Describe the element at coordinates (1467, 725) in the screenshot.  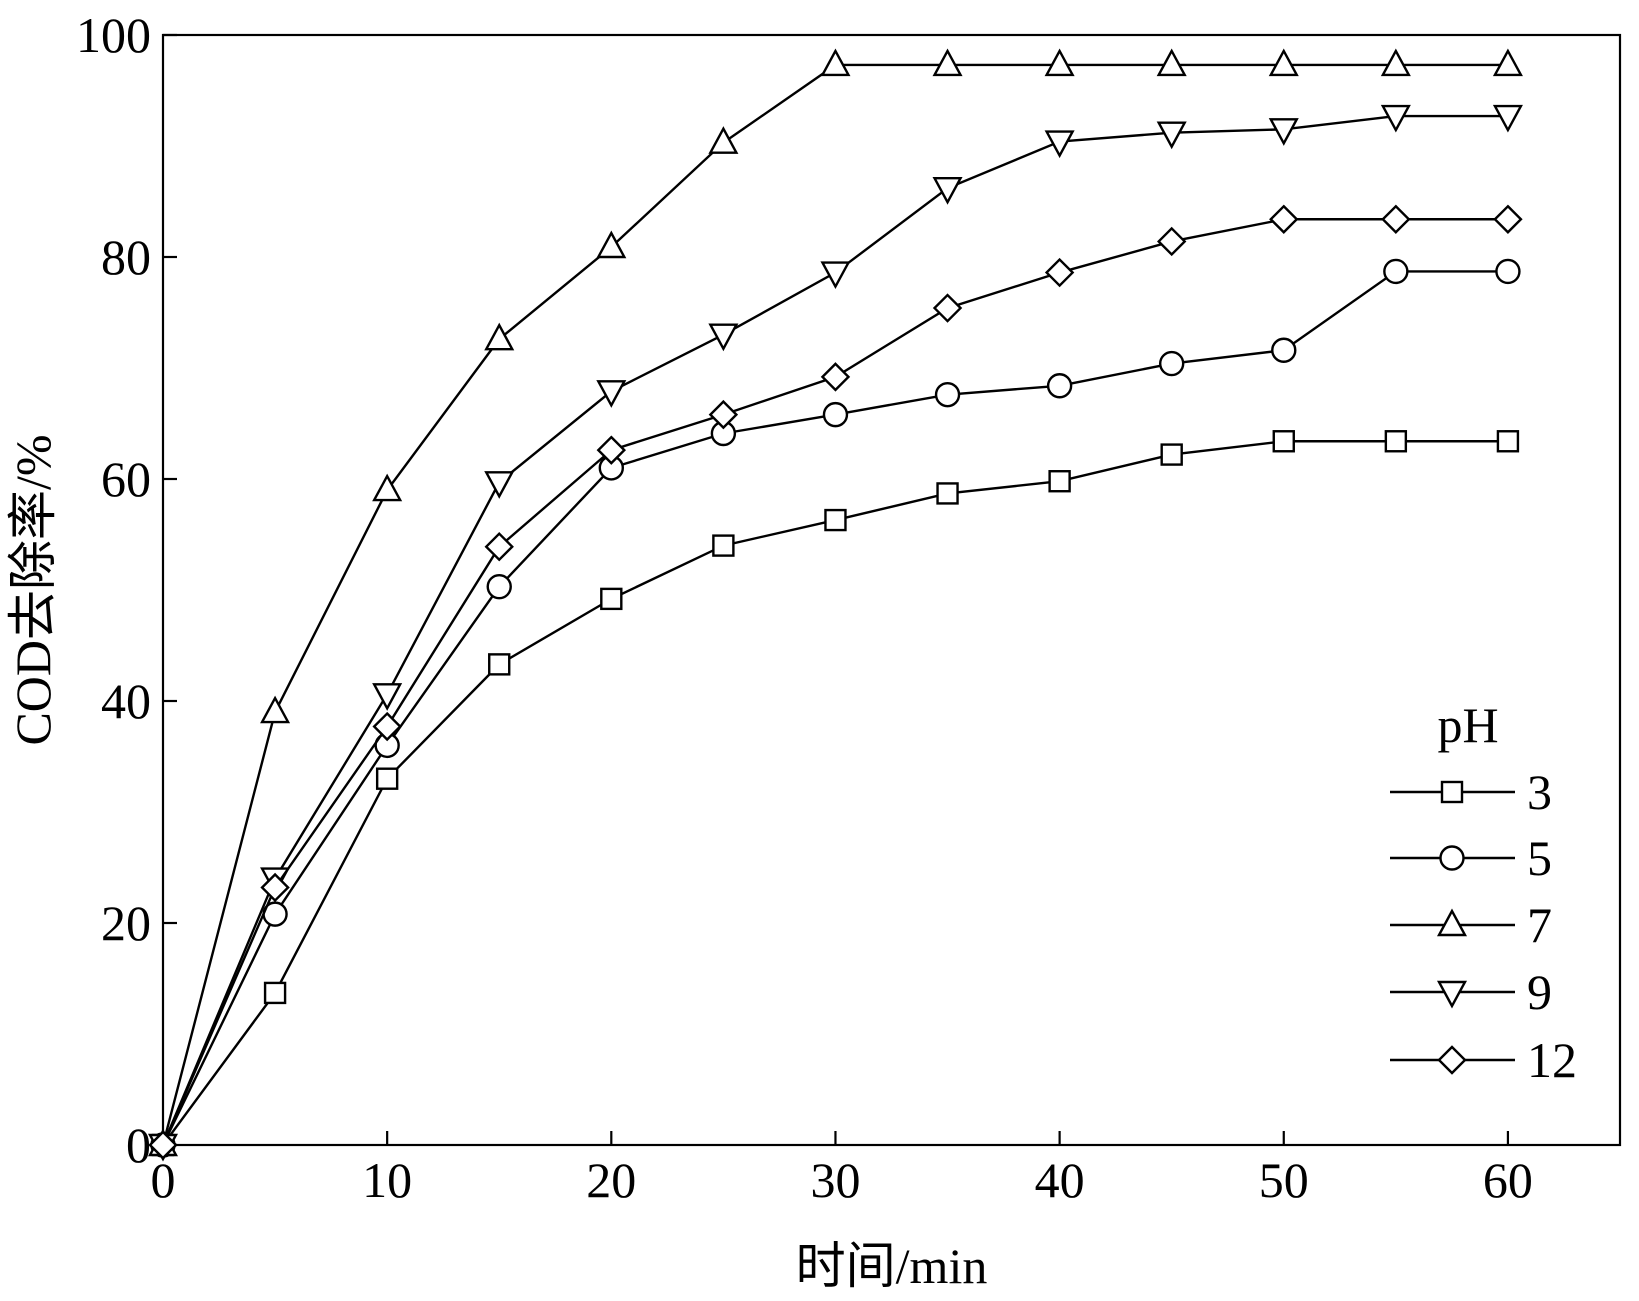
I see `legend-title: pH` at that location.